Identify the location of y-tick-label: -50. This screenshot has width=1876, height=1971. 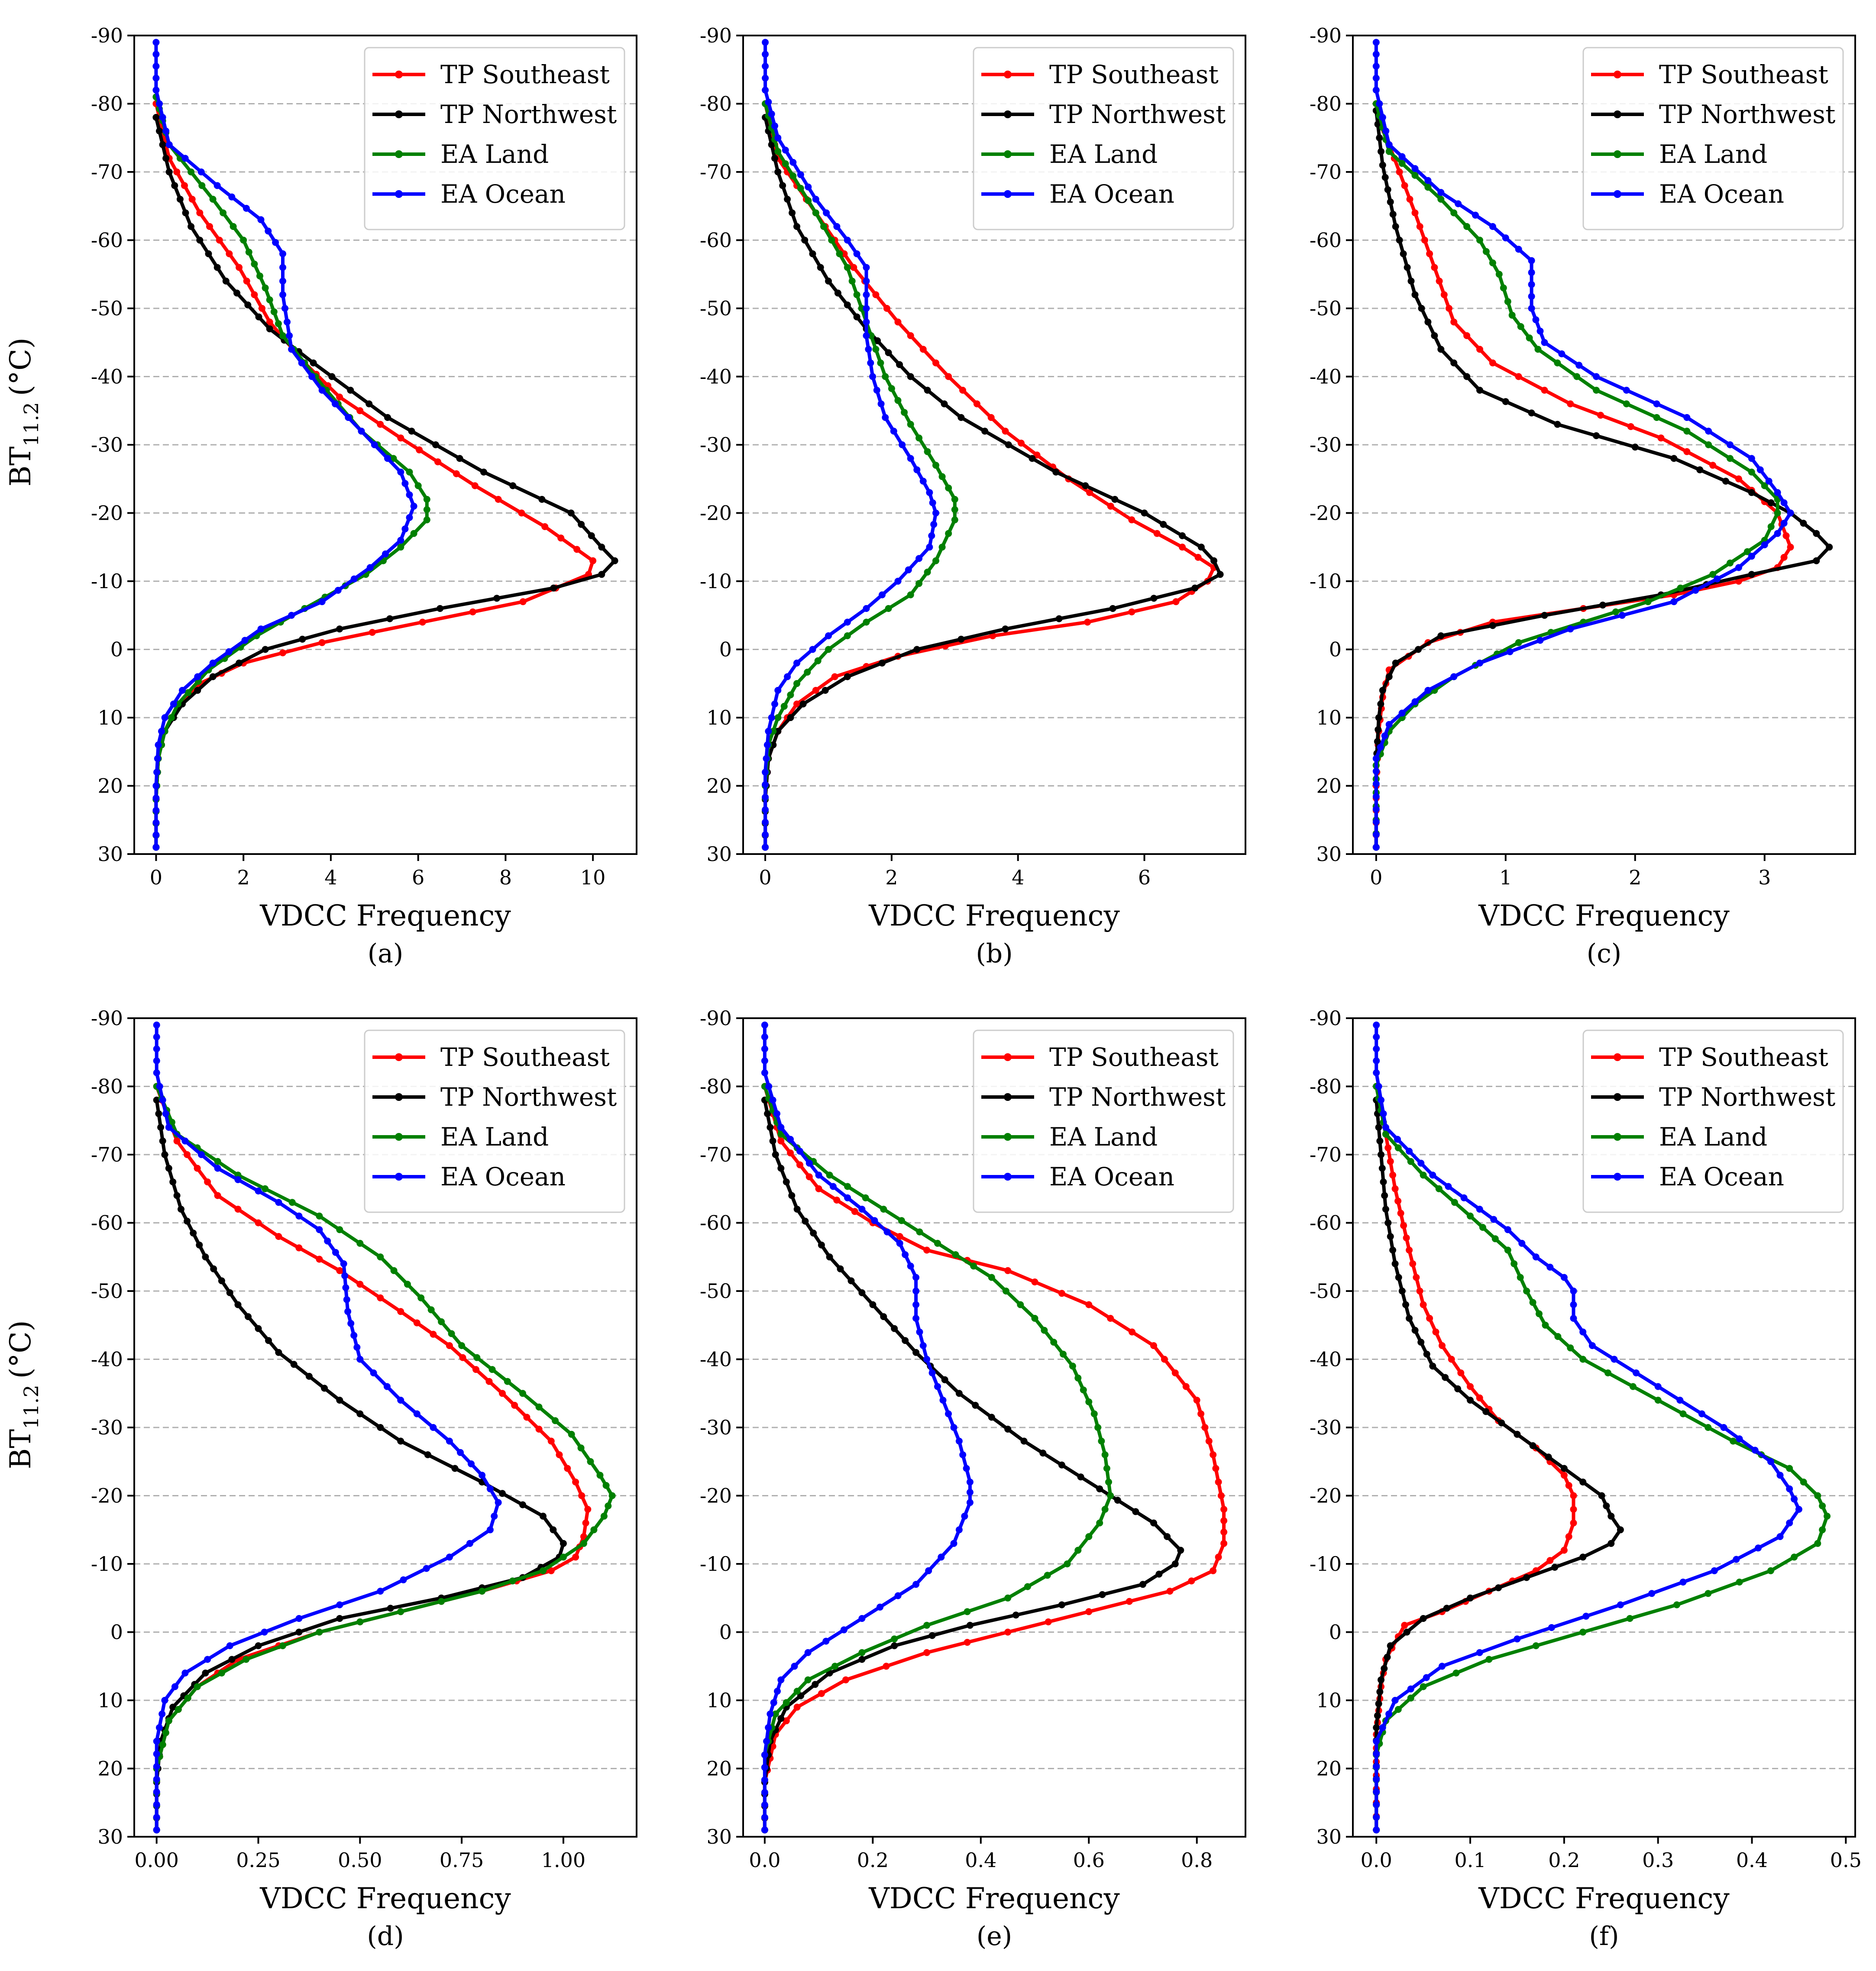
(107, 1291).